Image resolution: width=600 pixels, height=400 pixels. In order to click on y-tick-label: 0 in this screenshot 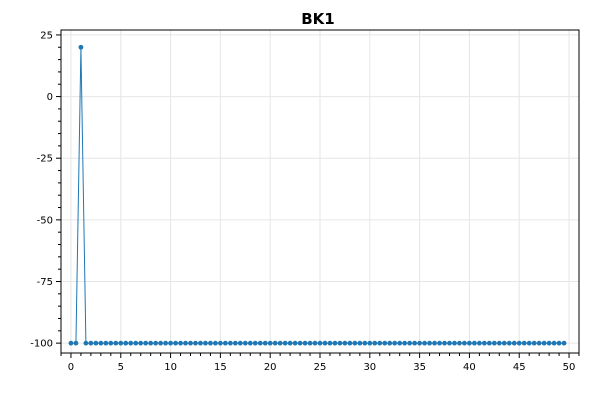, I will do `click(50, 97)`.